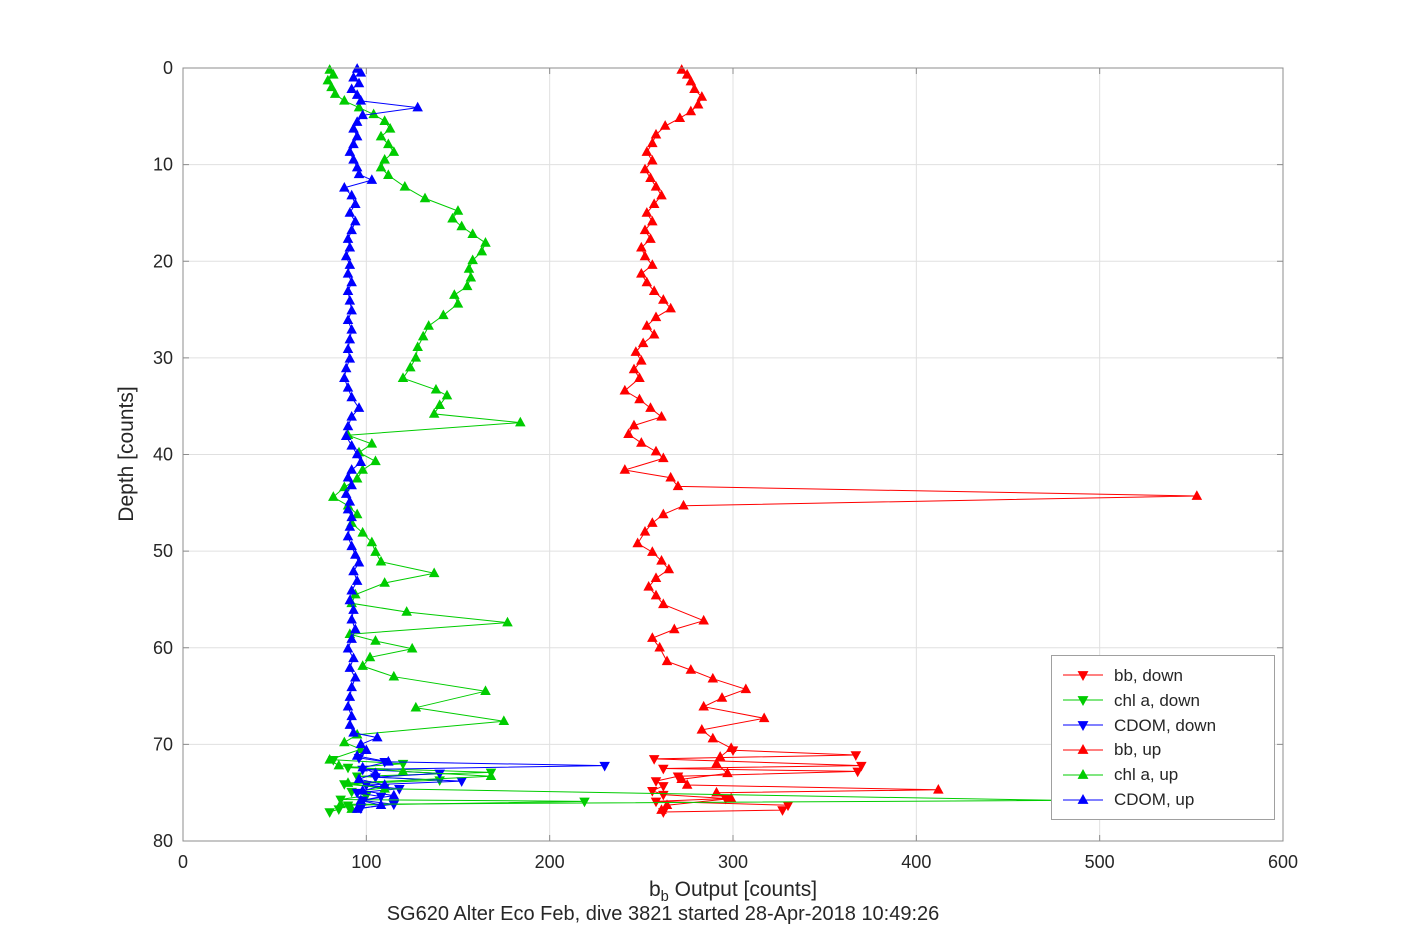 The height and width of the screenshot is (945, 1417). I want to click on x-tick-label: 300, so click(733, 862).